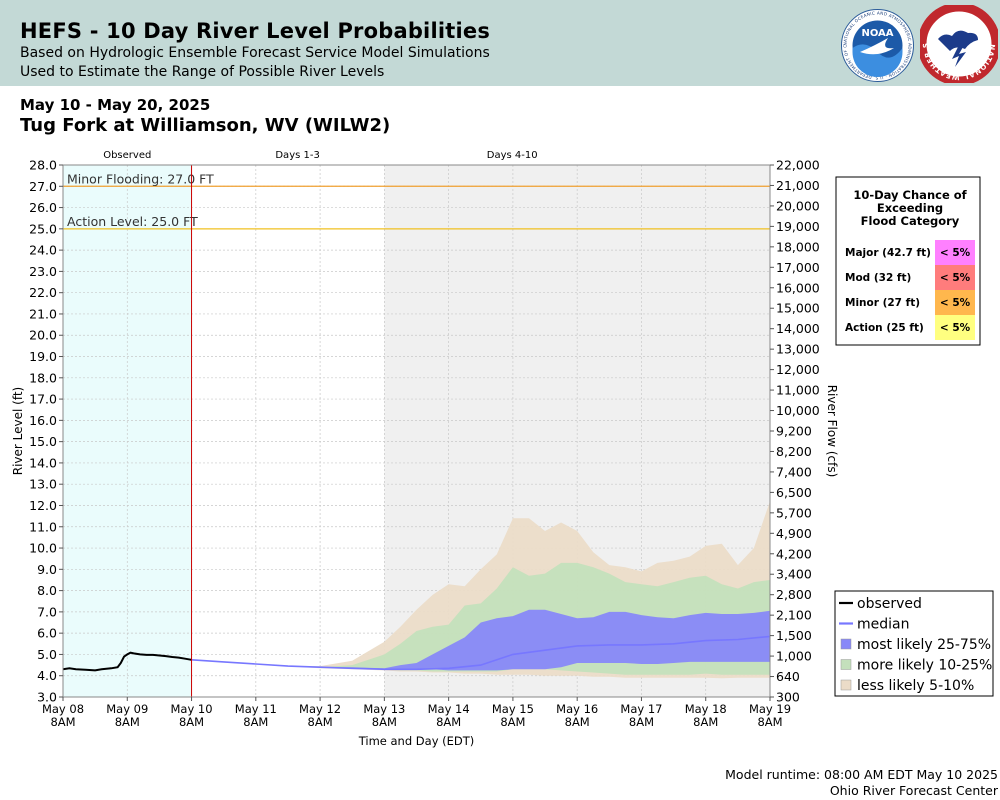 The image size is (1000, 800). What do you see at coordinates (794, 431) in the screenshot?
I see `right-tick-label: 9,200` at bounding box center [794, 431].